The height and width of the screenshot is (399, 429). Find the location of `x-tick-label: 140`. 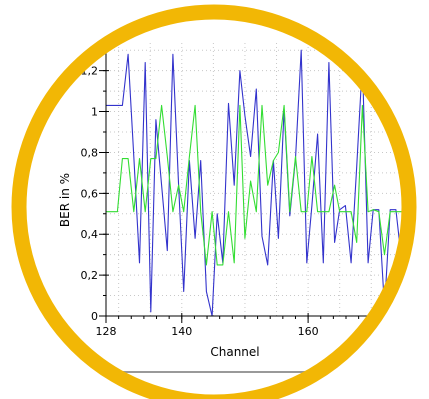

x-tick-label: 140 is located at coordinates (181, 331).